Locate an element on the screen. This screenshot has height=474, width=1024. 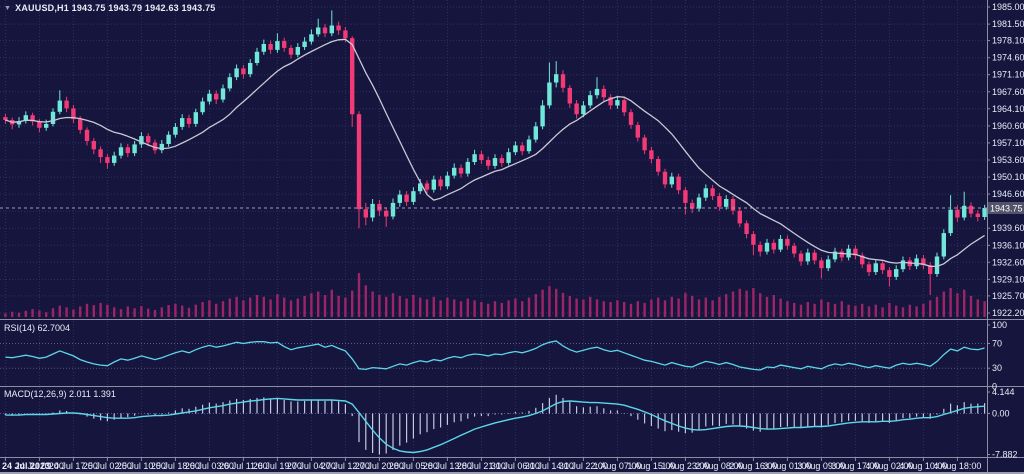
macd-pane is located at coordinates (493, 424).